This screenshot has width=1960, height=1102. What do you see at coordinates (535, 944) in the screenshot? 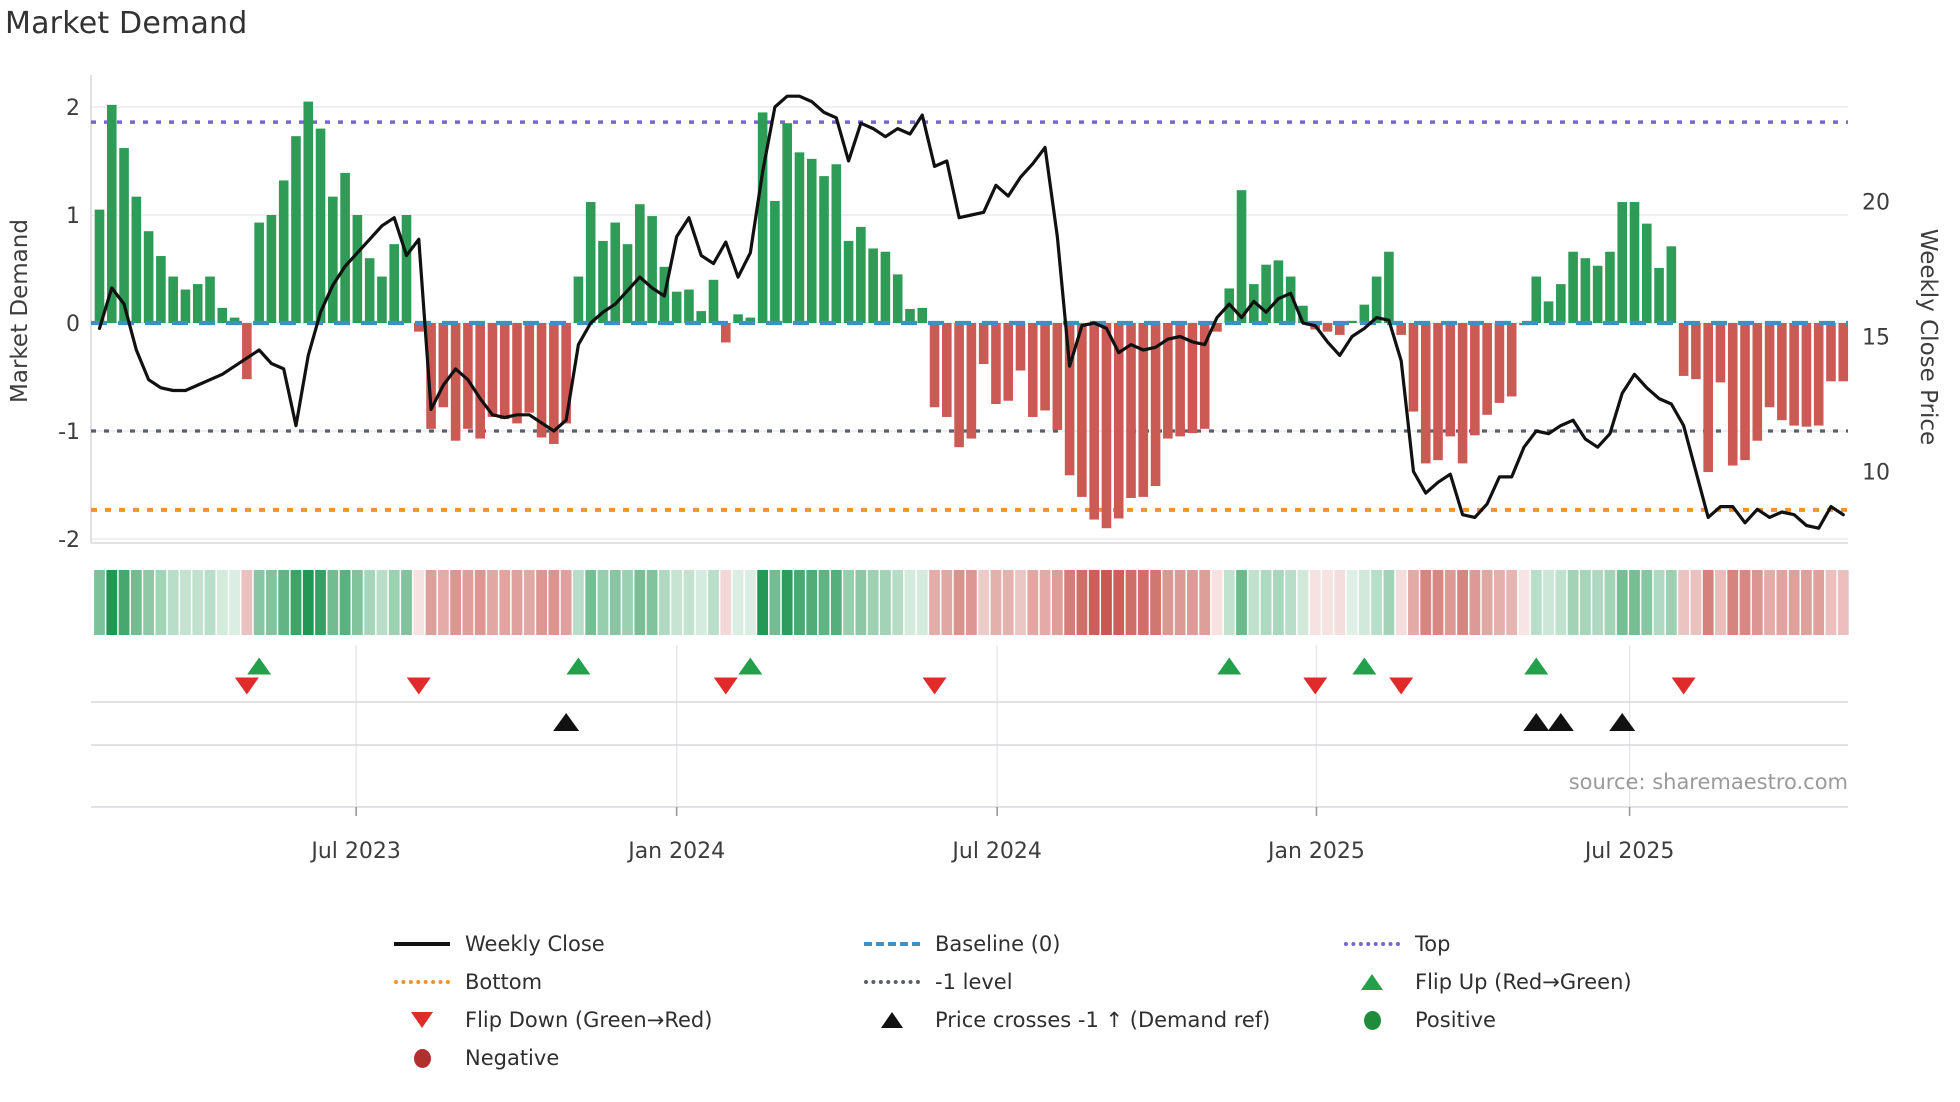
I see `legend-item-label: Weekly Close` at bounding box center [535, 944].